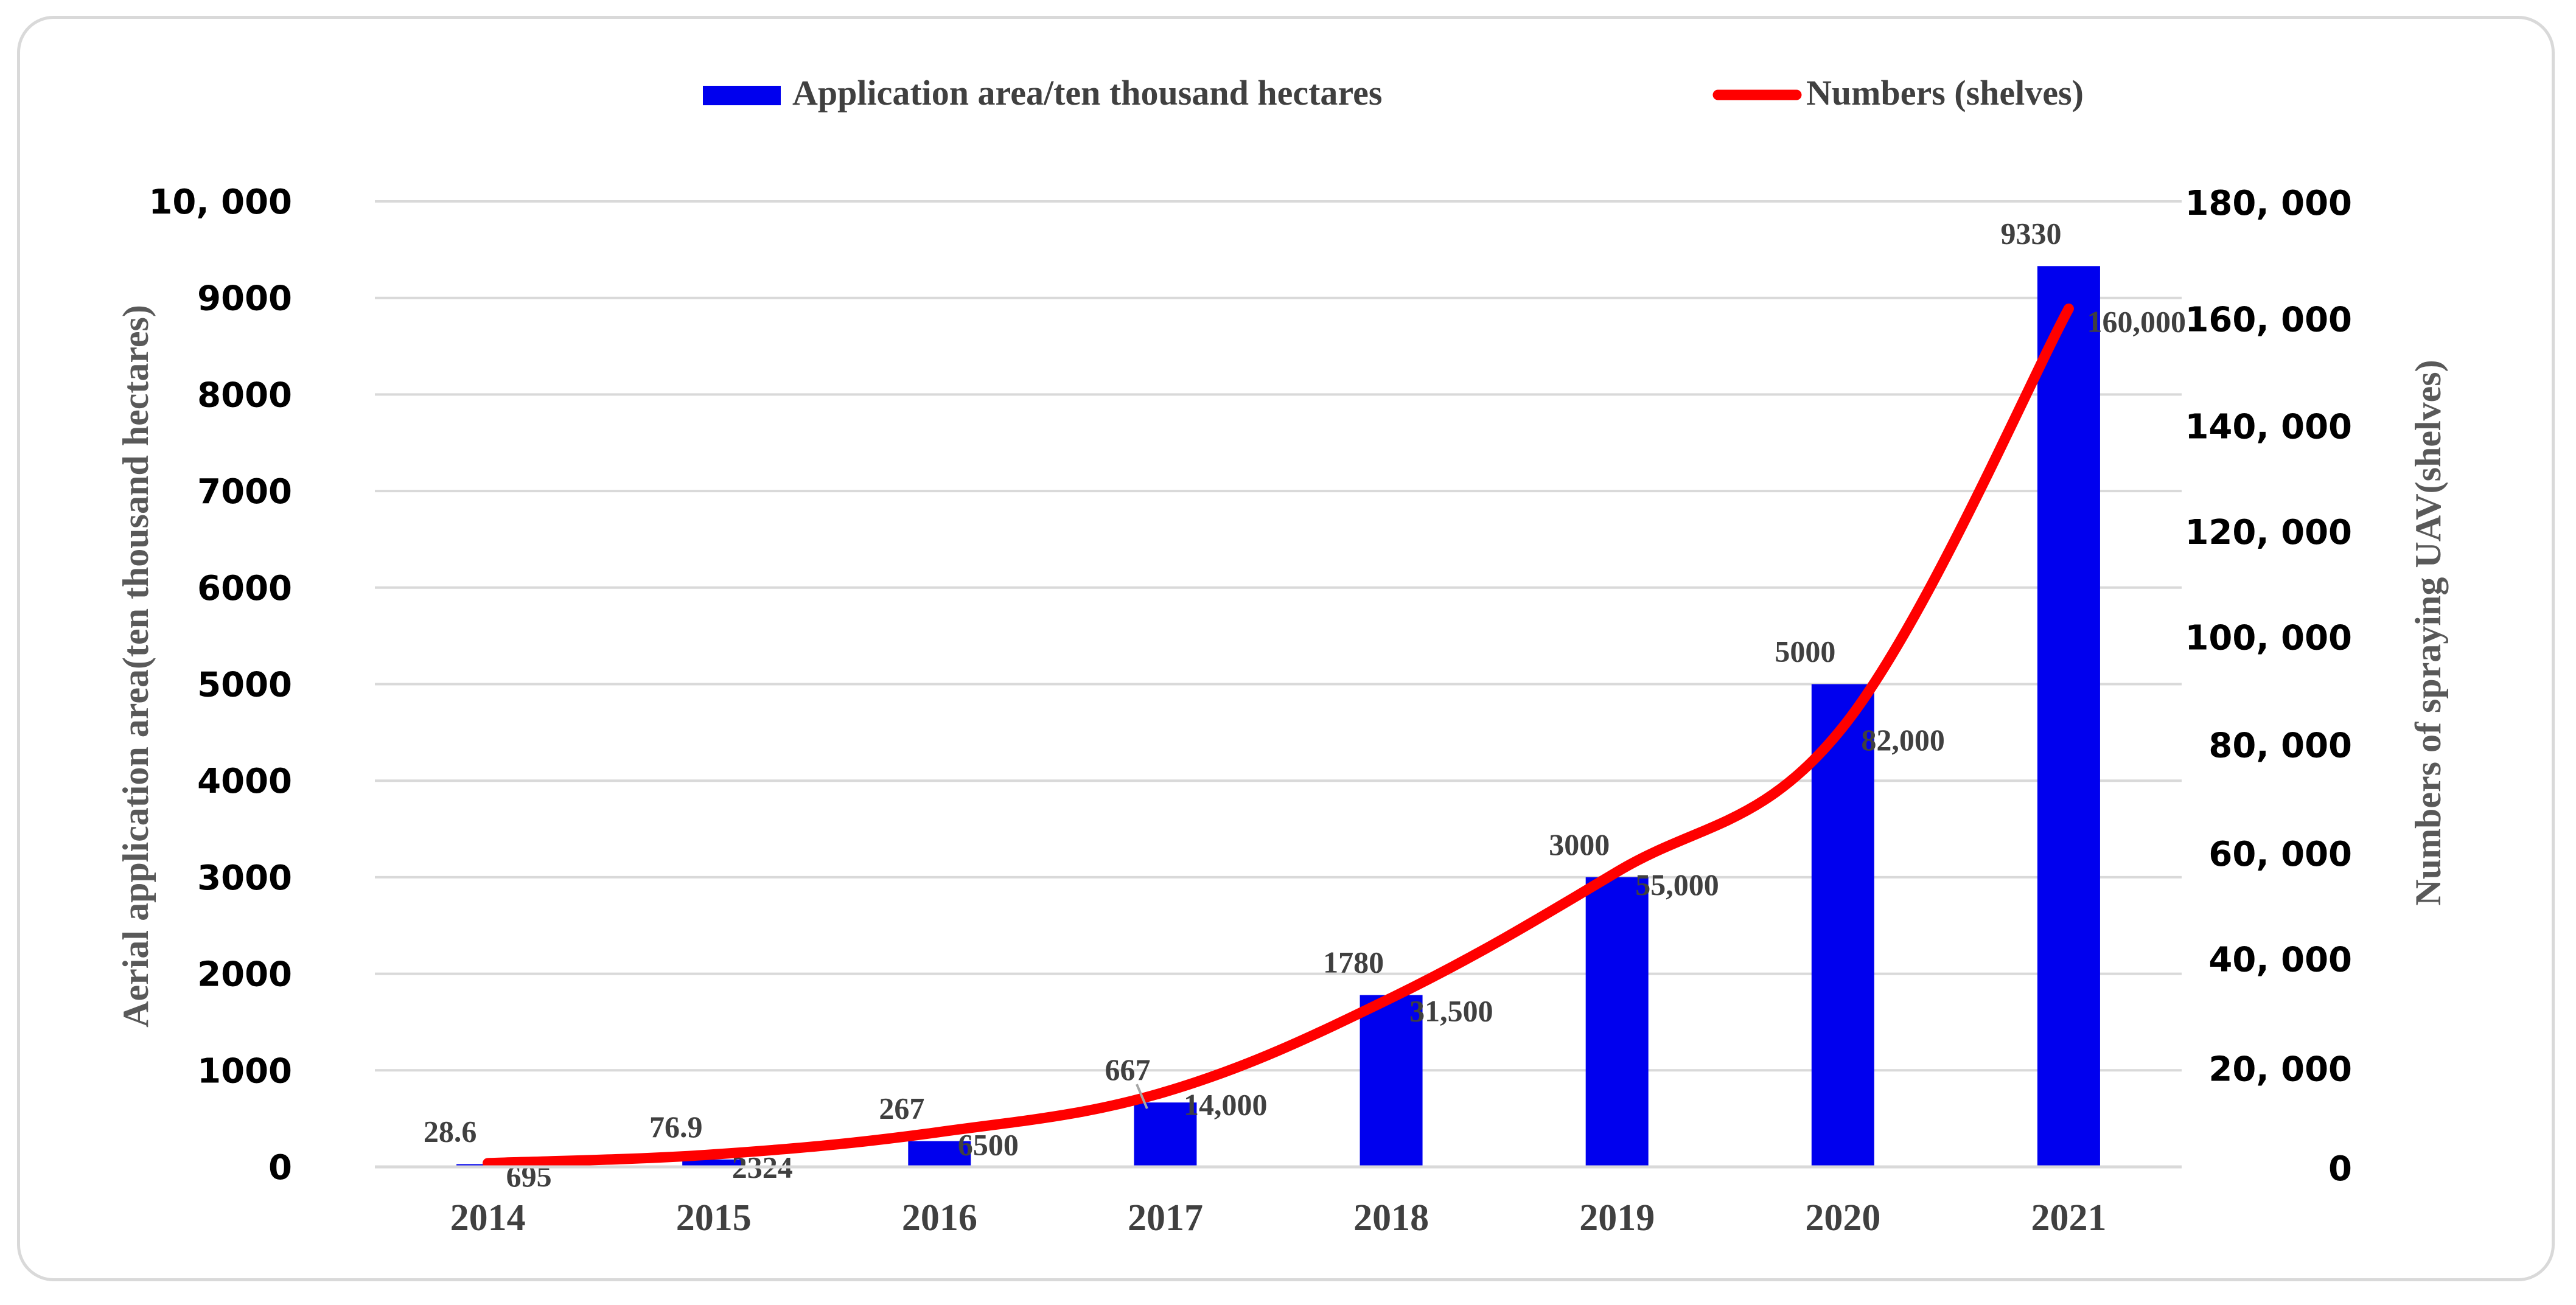 The image size is (2576, 1305). I want to click on right-tick-label: 60, 000, so click(2280, 855).